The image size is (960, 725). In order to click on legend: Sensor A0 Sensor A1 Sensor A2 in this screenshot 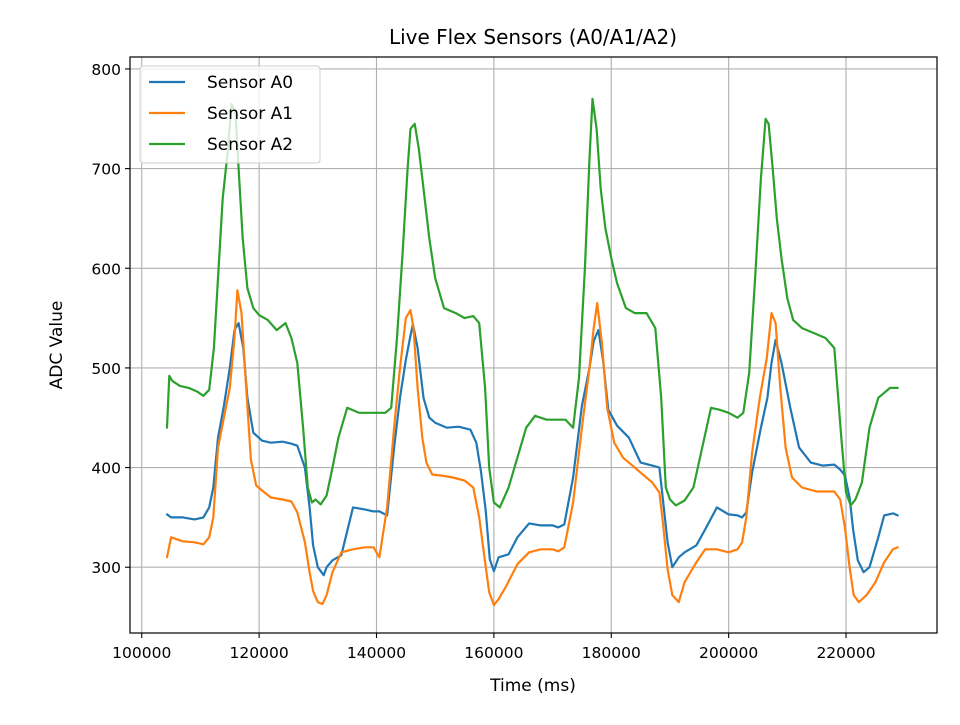, I will do `click(230, 114)`.